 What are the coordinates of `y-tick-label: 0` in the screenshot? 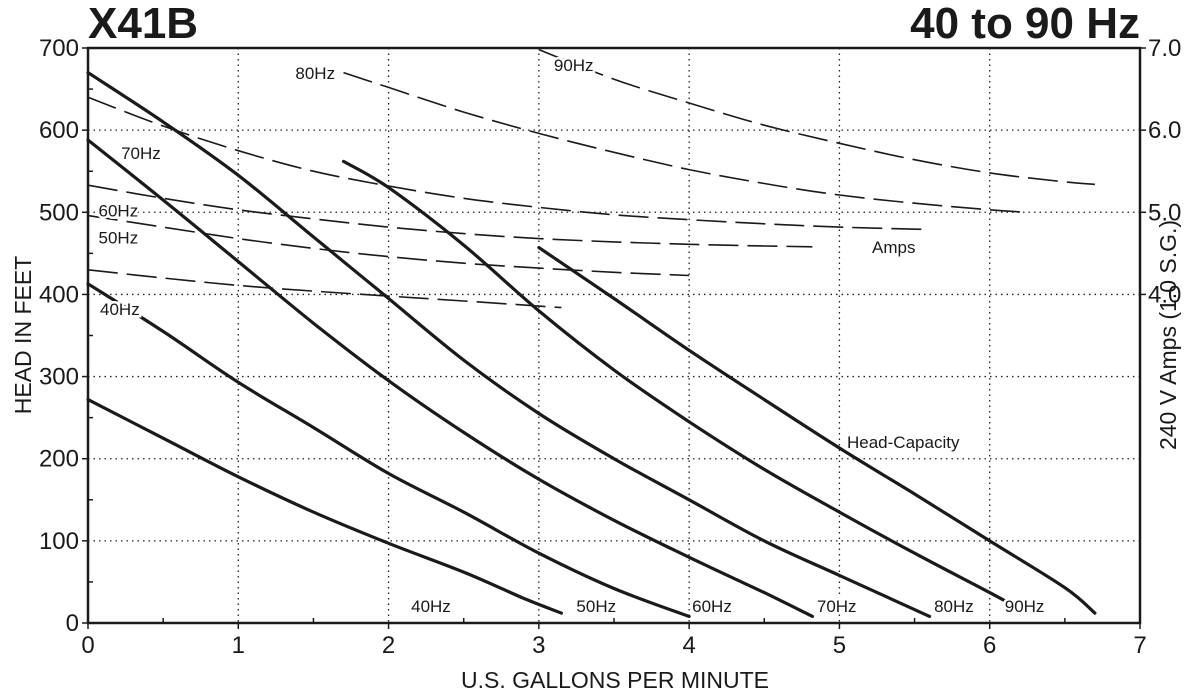 It's located at (72, 623).